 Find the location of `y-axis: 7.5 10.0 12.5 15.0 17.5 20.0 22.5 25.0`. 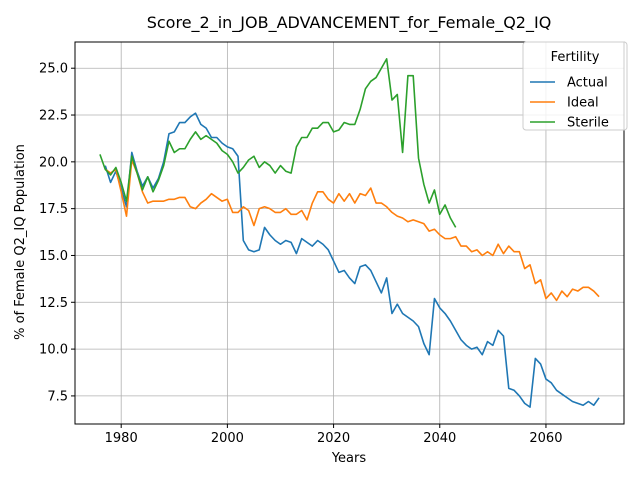

y-axis: 7.5 10.0 12.5 15.0 17.5 20.0 22.5 25.0 is located at coordinates (57, 233).